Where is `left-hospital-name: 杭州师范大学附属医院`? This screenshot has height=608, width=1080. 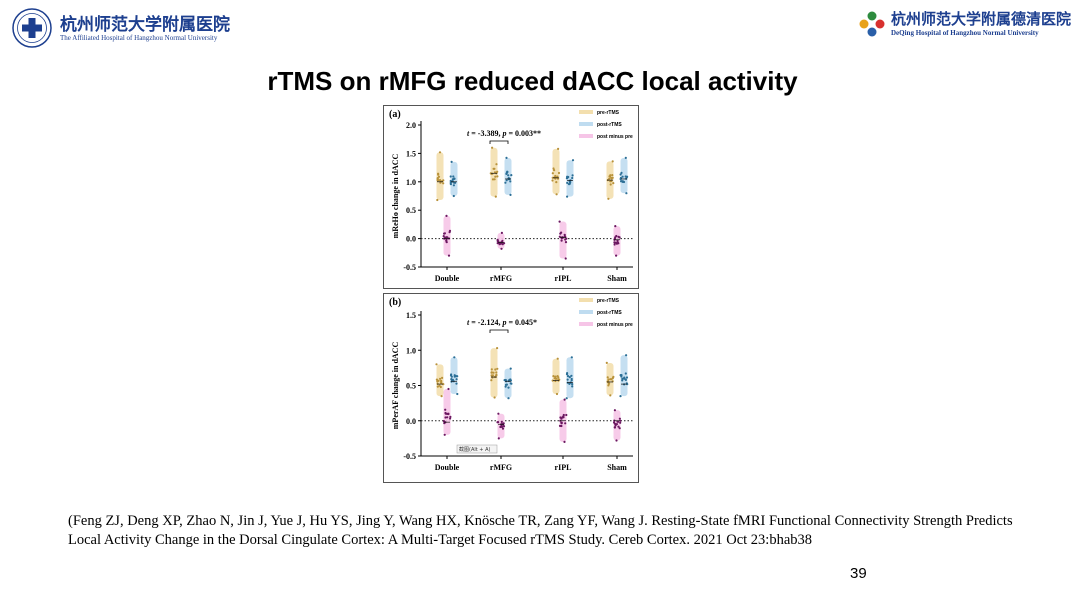
left-hospital-name: 杭州师范大学附属医院 is located at coordinates (145, 25).